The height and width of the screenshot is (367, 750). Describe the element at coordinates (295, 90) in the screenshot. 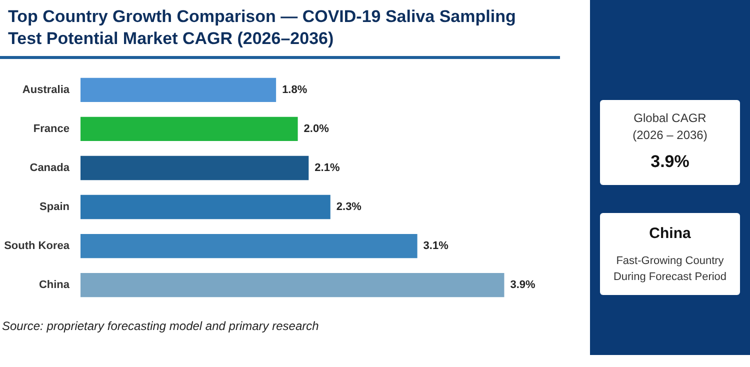

I see `data-label: 1.8%` at that location.